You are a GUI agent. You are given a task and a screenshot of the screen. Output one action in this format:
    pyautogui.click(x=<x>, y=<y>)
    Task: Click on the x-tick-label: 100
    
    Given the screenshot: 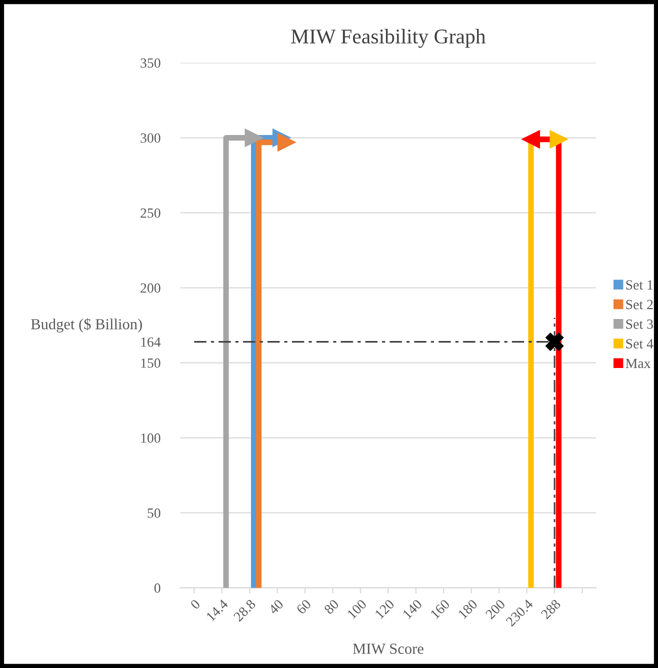 What is the action you would take?
    pyautogui.click(x=357, y=609)
    